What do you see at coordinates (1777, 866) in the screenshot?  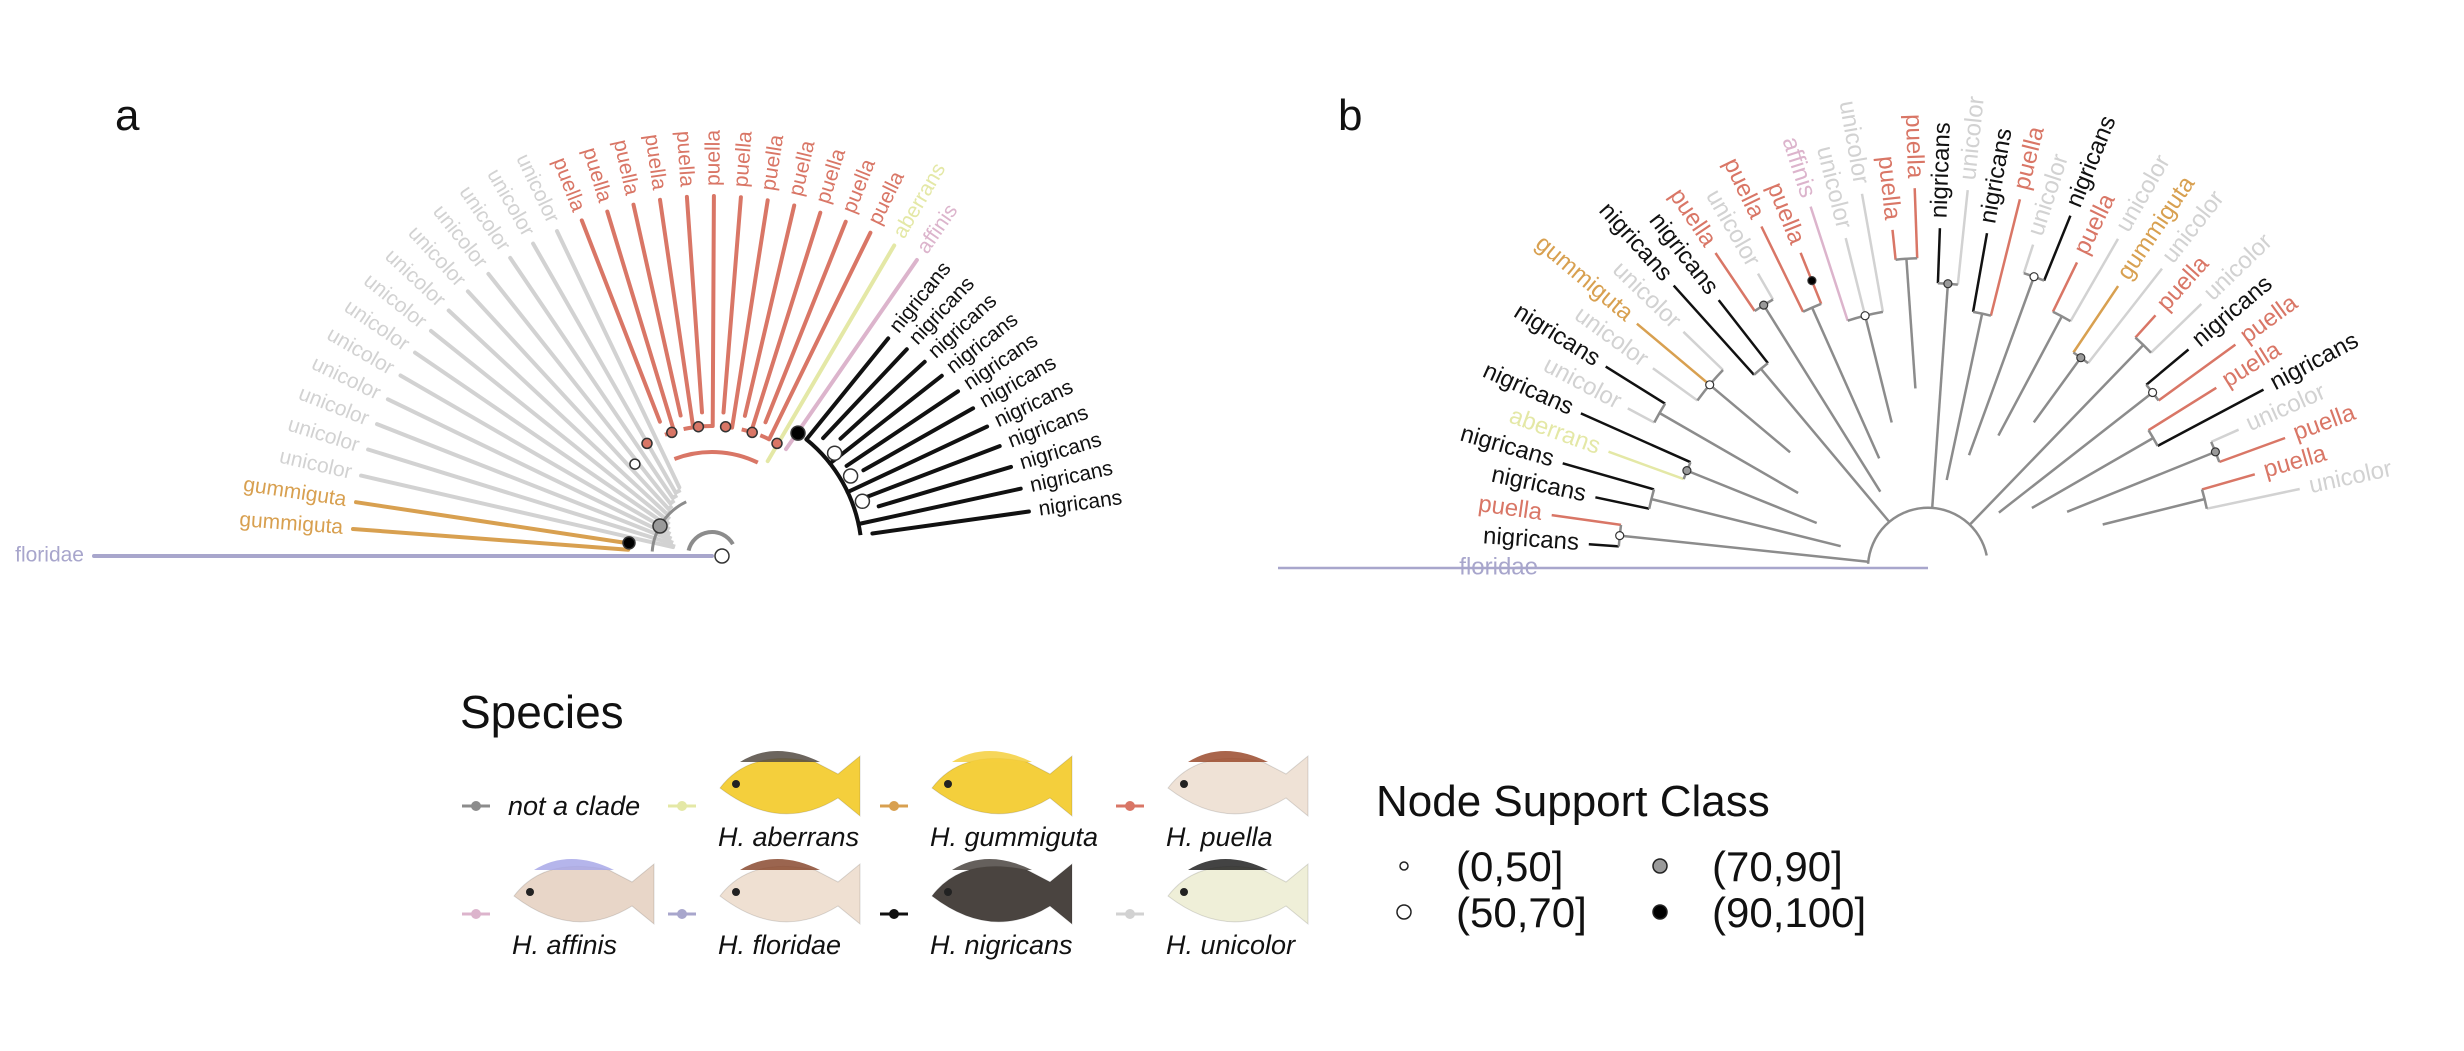 I see `node-support-label: (70,90]` at bounding box center [1777, 866].